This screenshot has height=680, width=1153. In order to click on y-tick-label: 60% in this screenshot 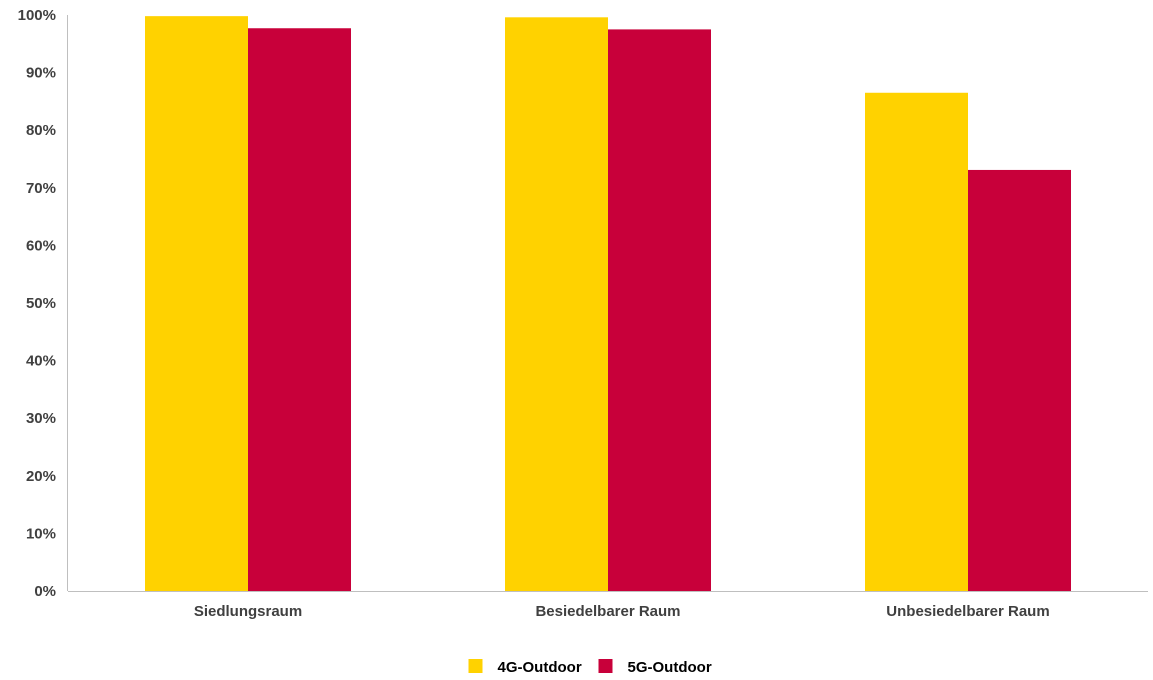, I will do `click(41, 245)`.